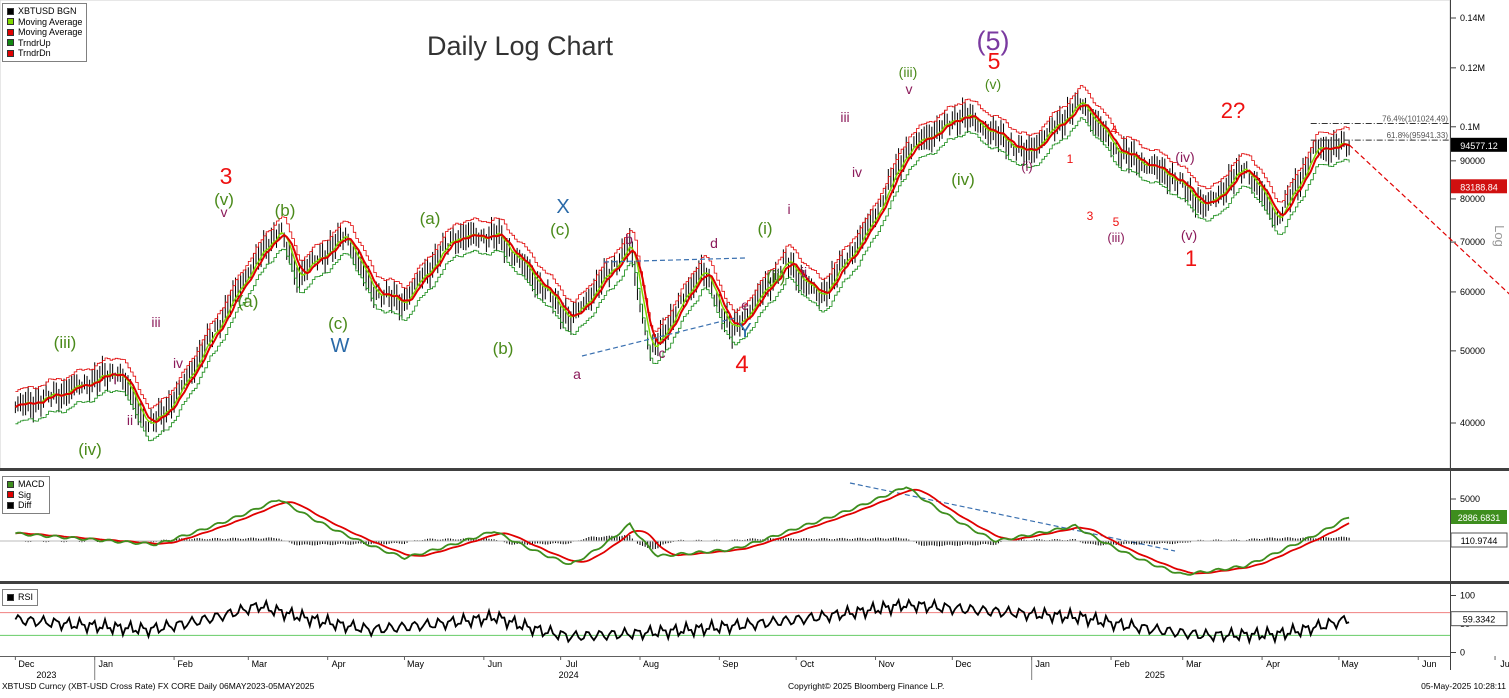 Image resolution: width=1509 pixels, height=698 pixels. I want to click on rsi-tick-label: 100, so click(1467, 596).